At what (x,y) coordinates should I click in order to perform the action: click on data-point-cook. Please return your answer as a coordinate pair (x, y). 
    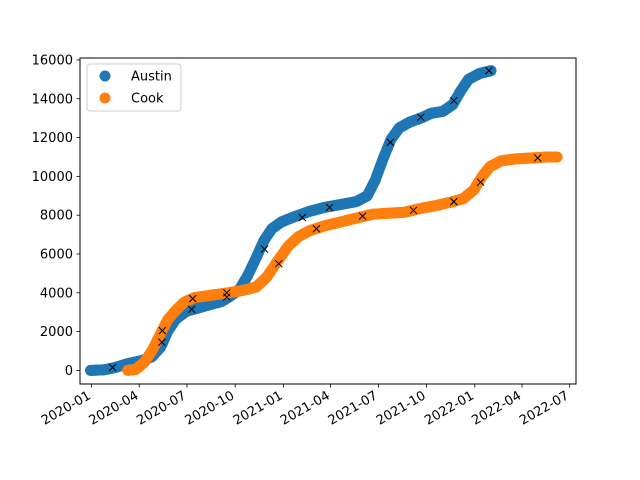
    Looking at the image, I should click on (557, 157).